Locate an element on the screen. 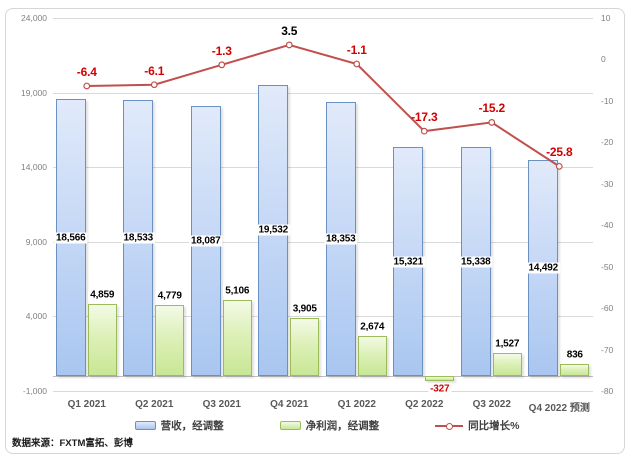 This screenshot has height=466, width=635. right-axis-tick: 0 is located at coordinates (603, 59).